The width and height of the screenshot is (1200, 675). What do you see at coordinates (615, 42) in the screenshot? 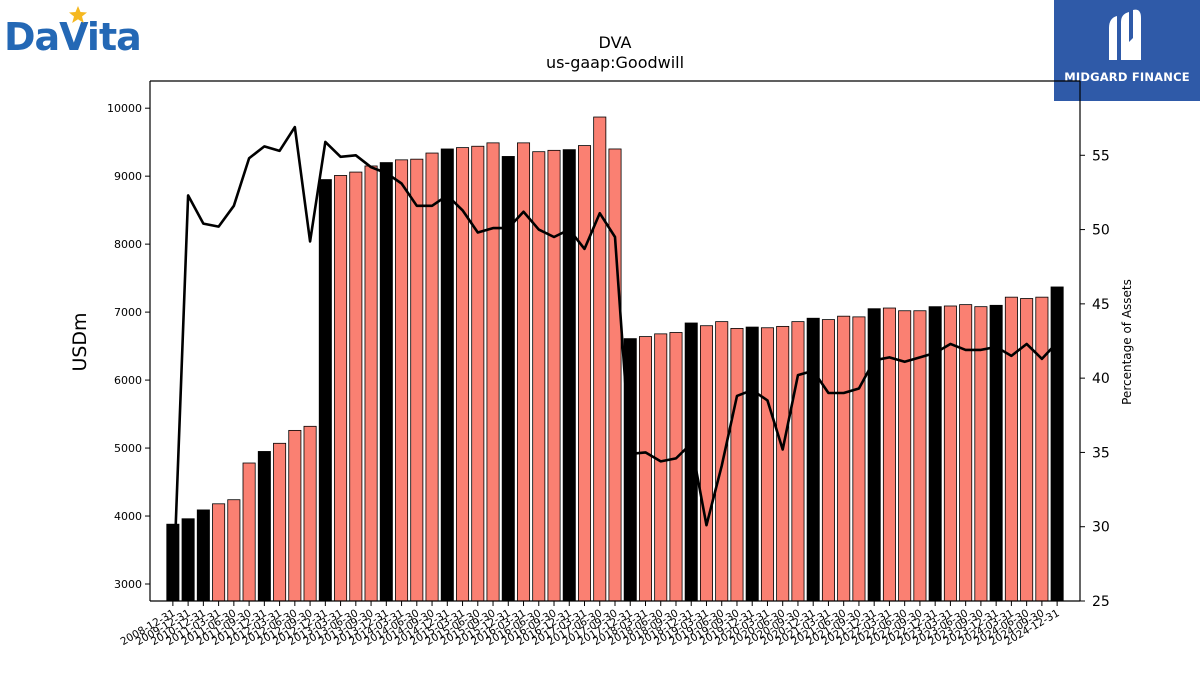
I see `chart-title: DVA` at bounding box center [615, 42].